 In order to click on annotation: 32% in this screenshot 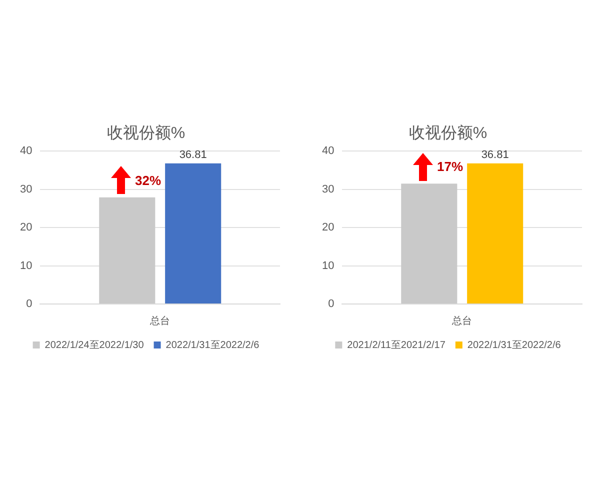, I will do `click(148, 180)`.